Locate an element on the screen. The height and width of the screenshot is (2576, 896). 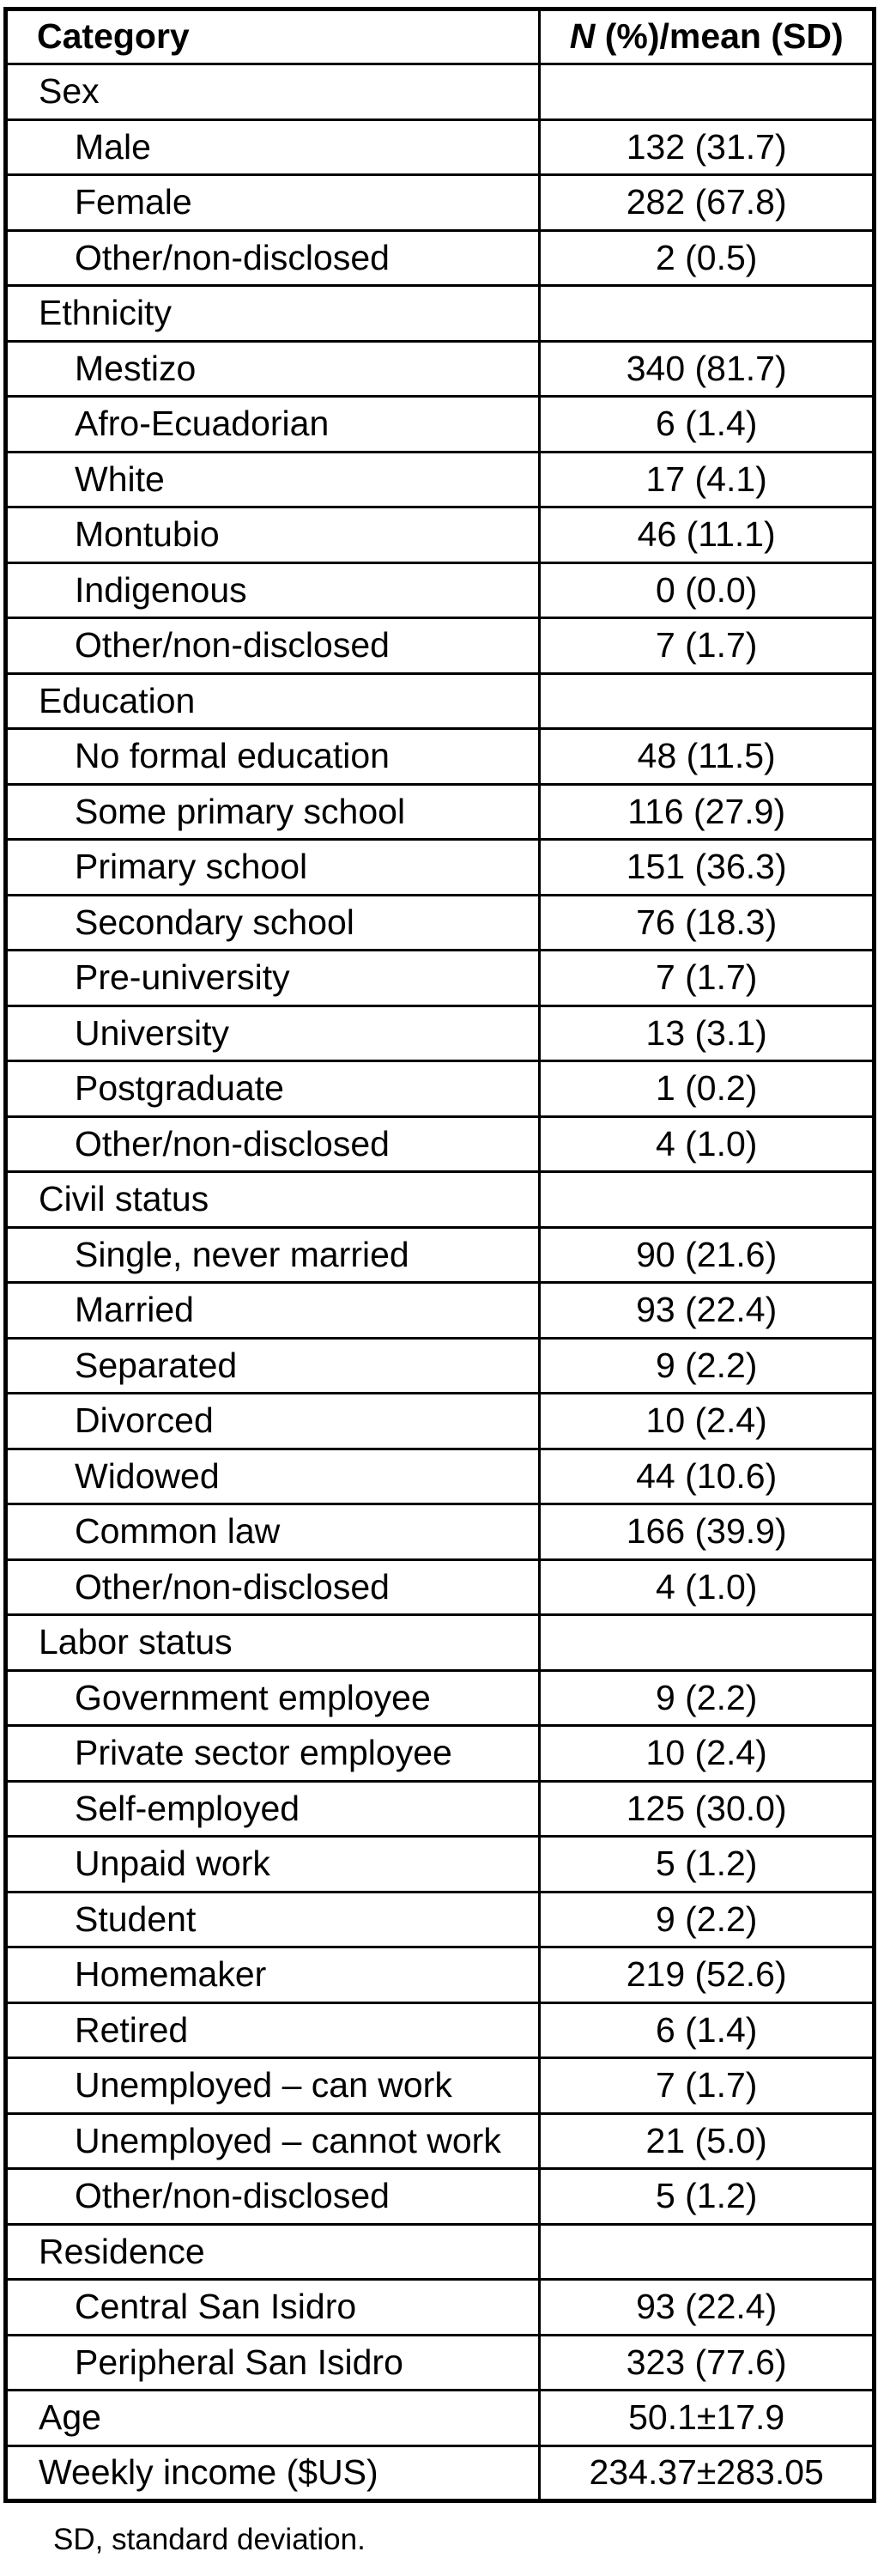
row-label: Self-employed is located at coordinates (272, 1808).